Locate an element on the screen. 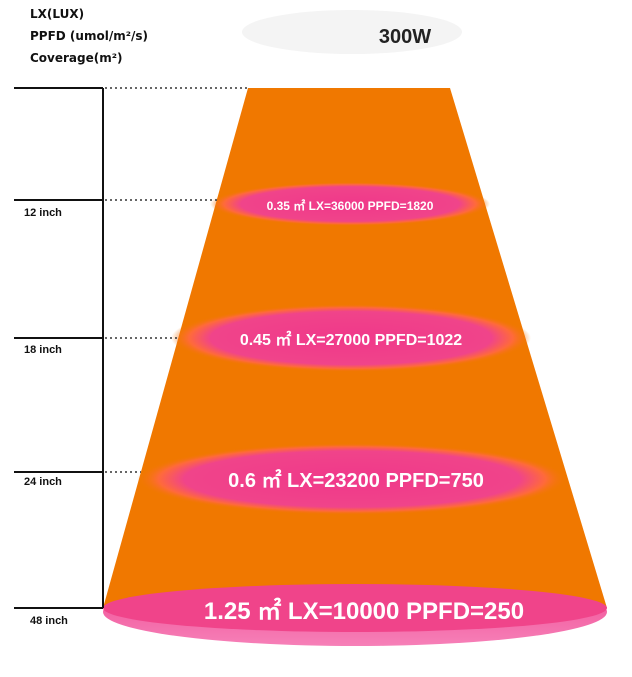  level-label: 0.35 ㎡ LX=36000 PPFD=1820 is located at coordinates (350, 205).